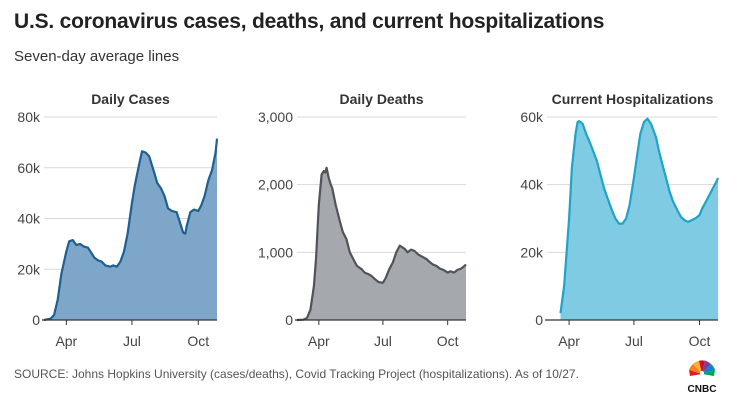  I want to click on y-tick-label: 3,000, so click(275, 117).